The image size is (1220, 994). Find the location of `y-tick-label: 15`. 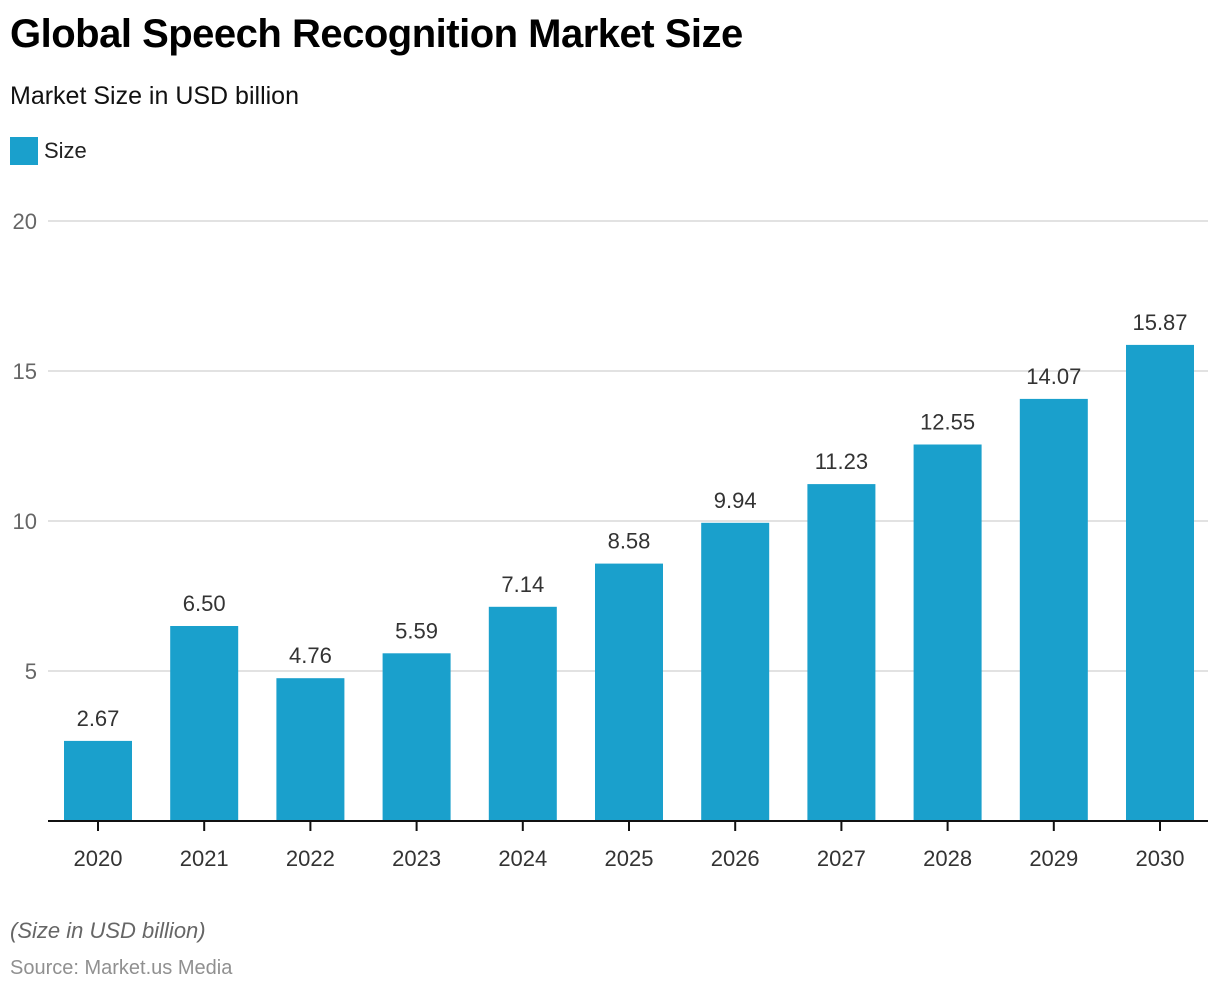

y-tick-label: 15 is located at coordinates (25, 371).